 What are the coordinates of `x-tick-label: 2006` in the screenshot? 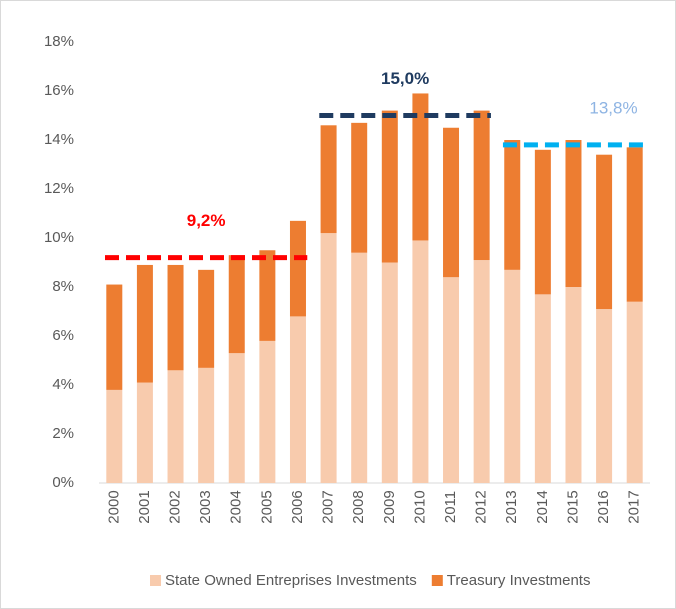 It's located at (297, 506).